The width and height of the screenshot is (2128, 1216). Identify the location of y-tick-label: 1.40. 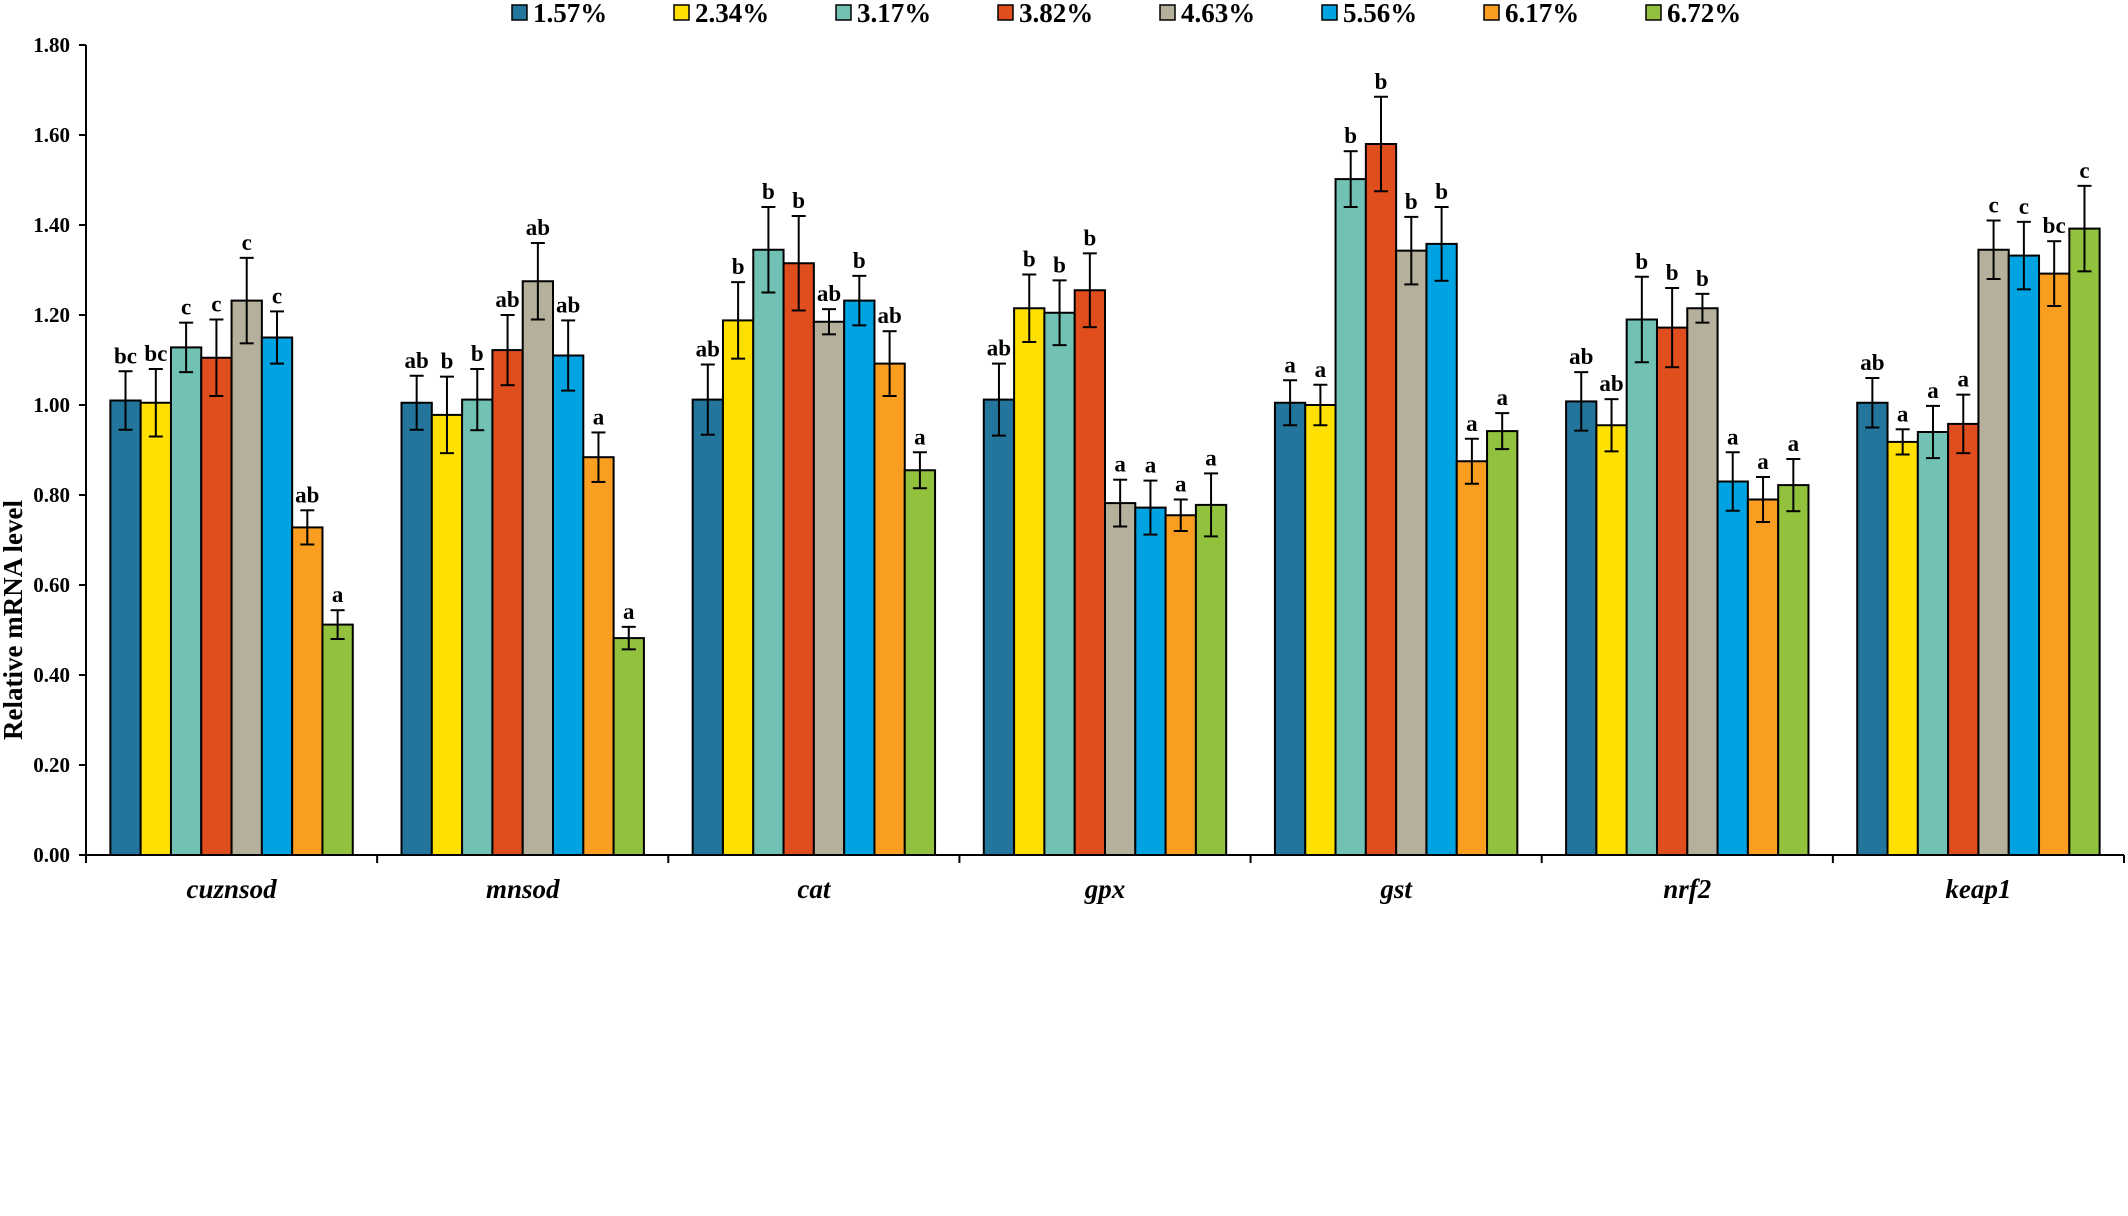
(51, 225).